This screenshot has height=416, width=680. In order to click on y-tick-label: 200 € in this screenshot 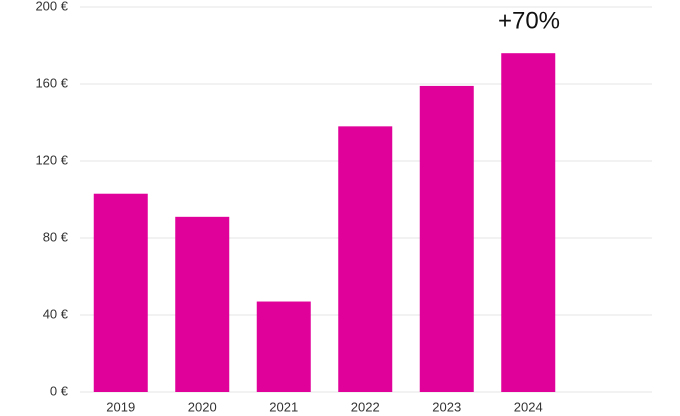, I will do `click(51, 6)`.